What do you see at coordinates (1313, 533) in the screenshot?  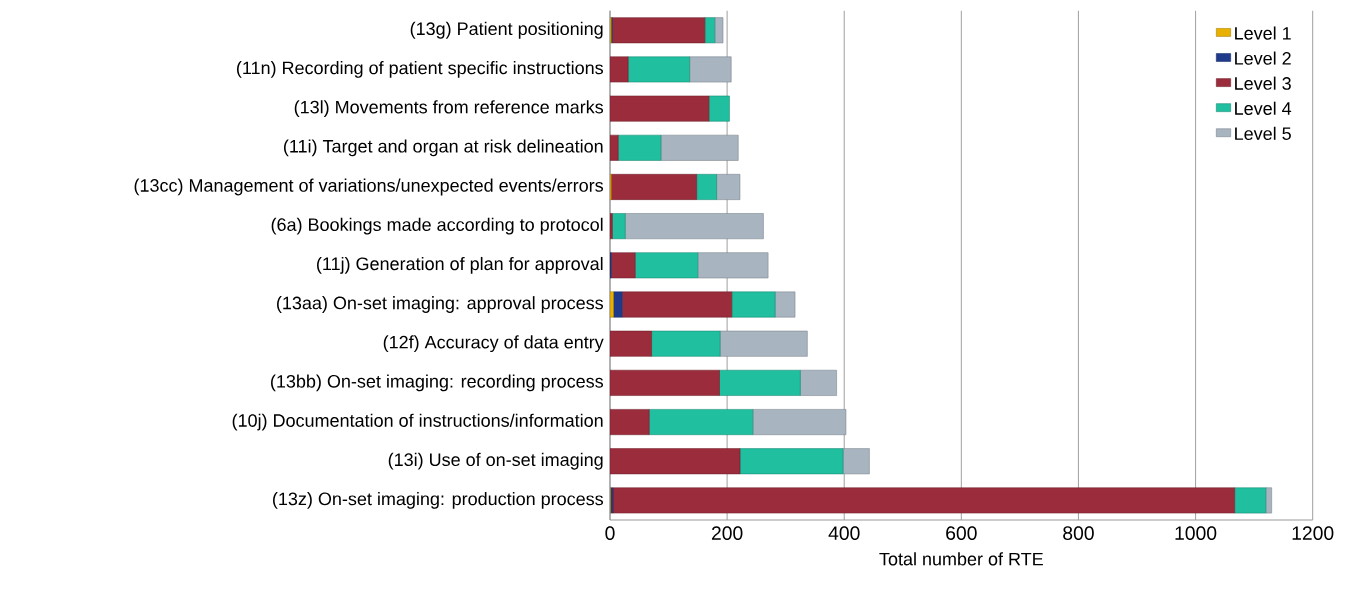 I see `x-tick-label: 1200` at bounding box center [1313, 533].